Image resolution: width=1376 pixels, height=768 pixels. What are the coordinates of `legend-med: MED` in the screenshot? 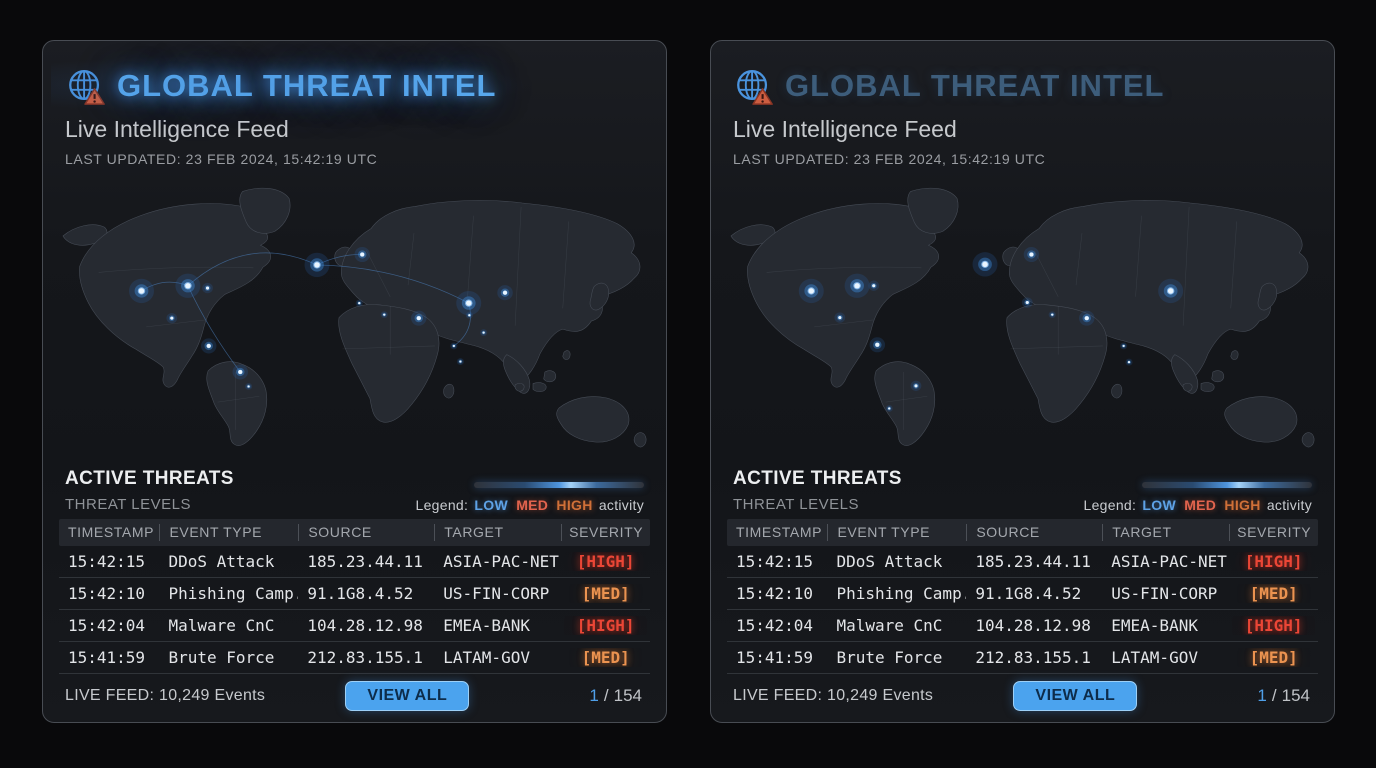 It's located at (532, 504).